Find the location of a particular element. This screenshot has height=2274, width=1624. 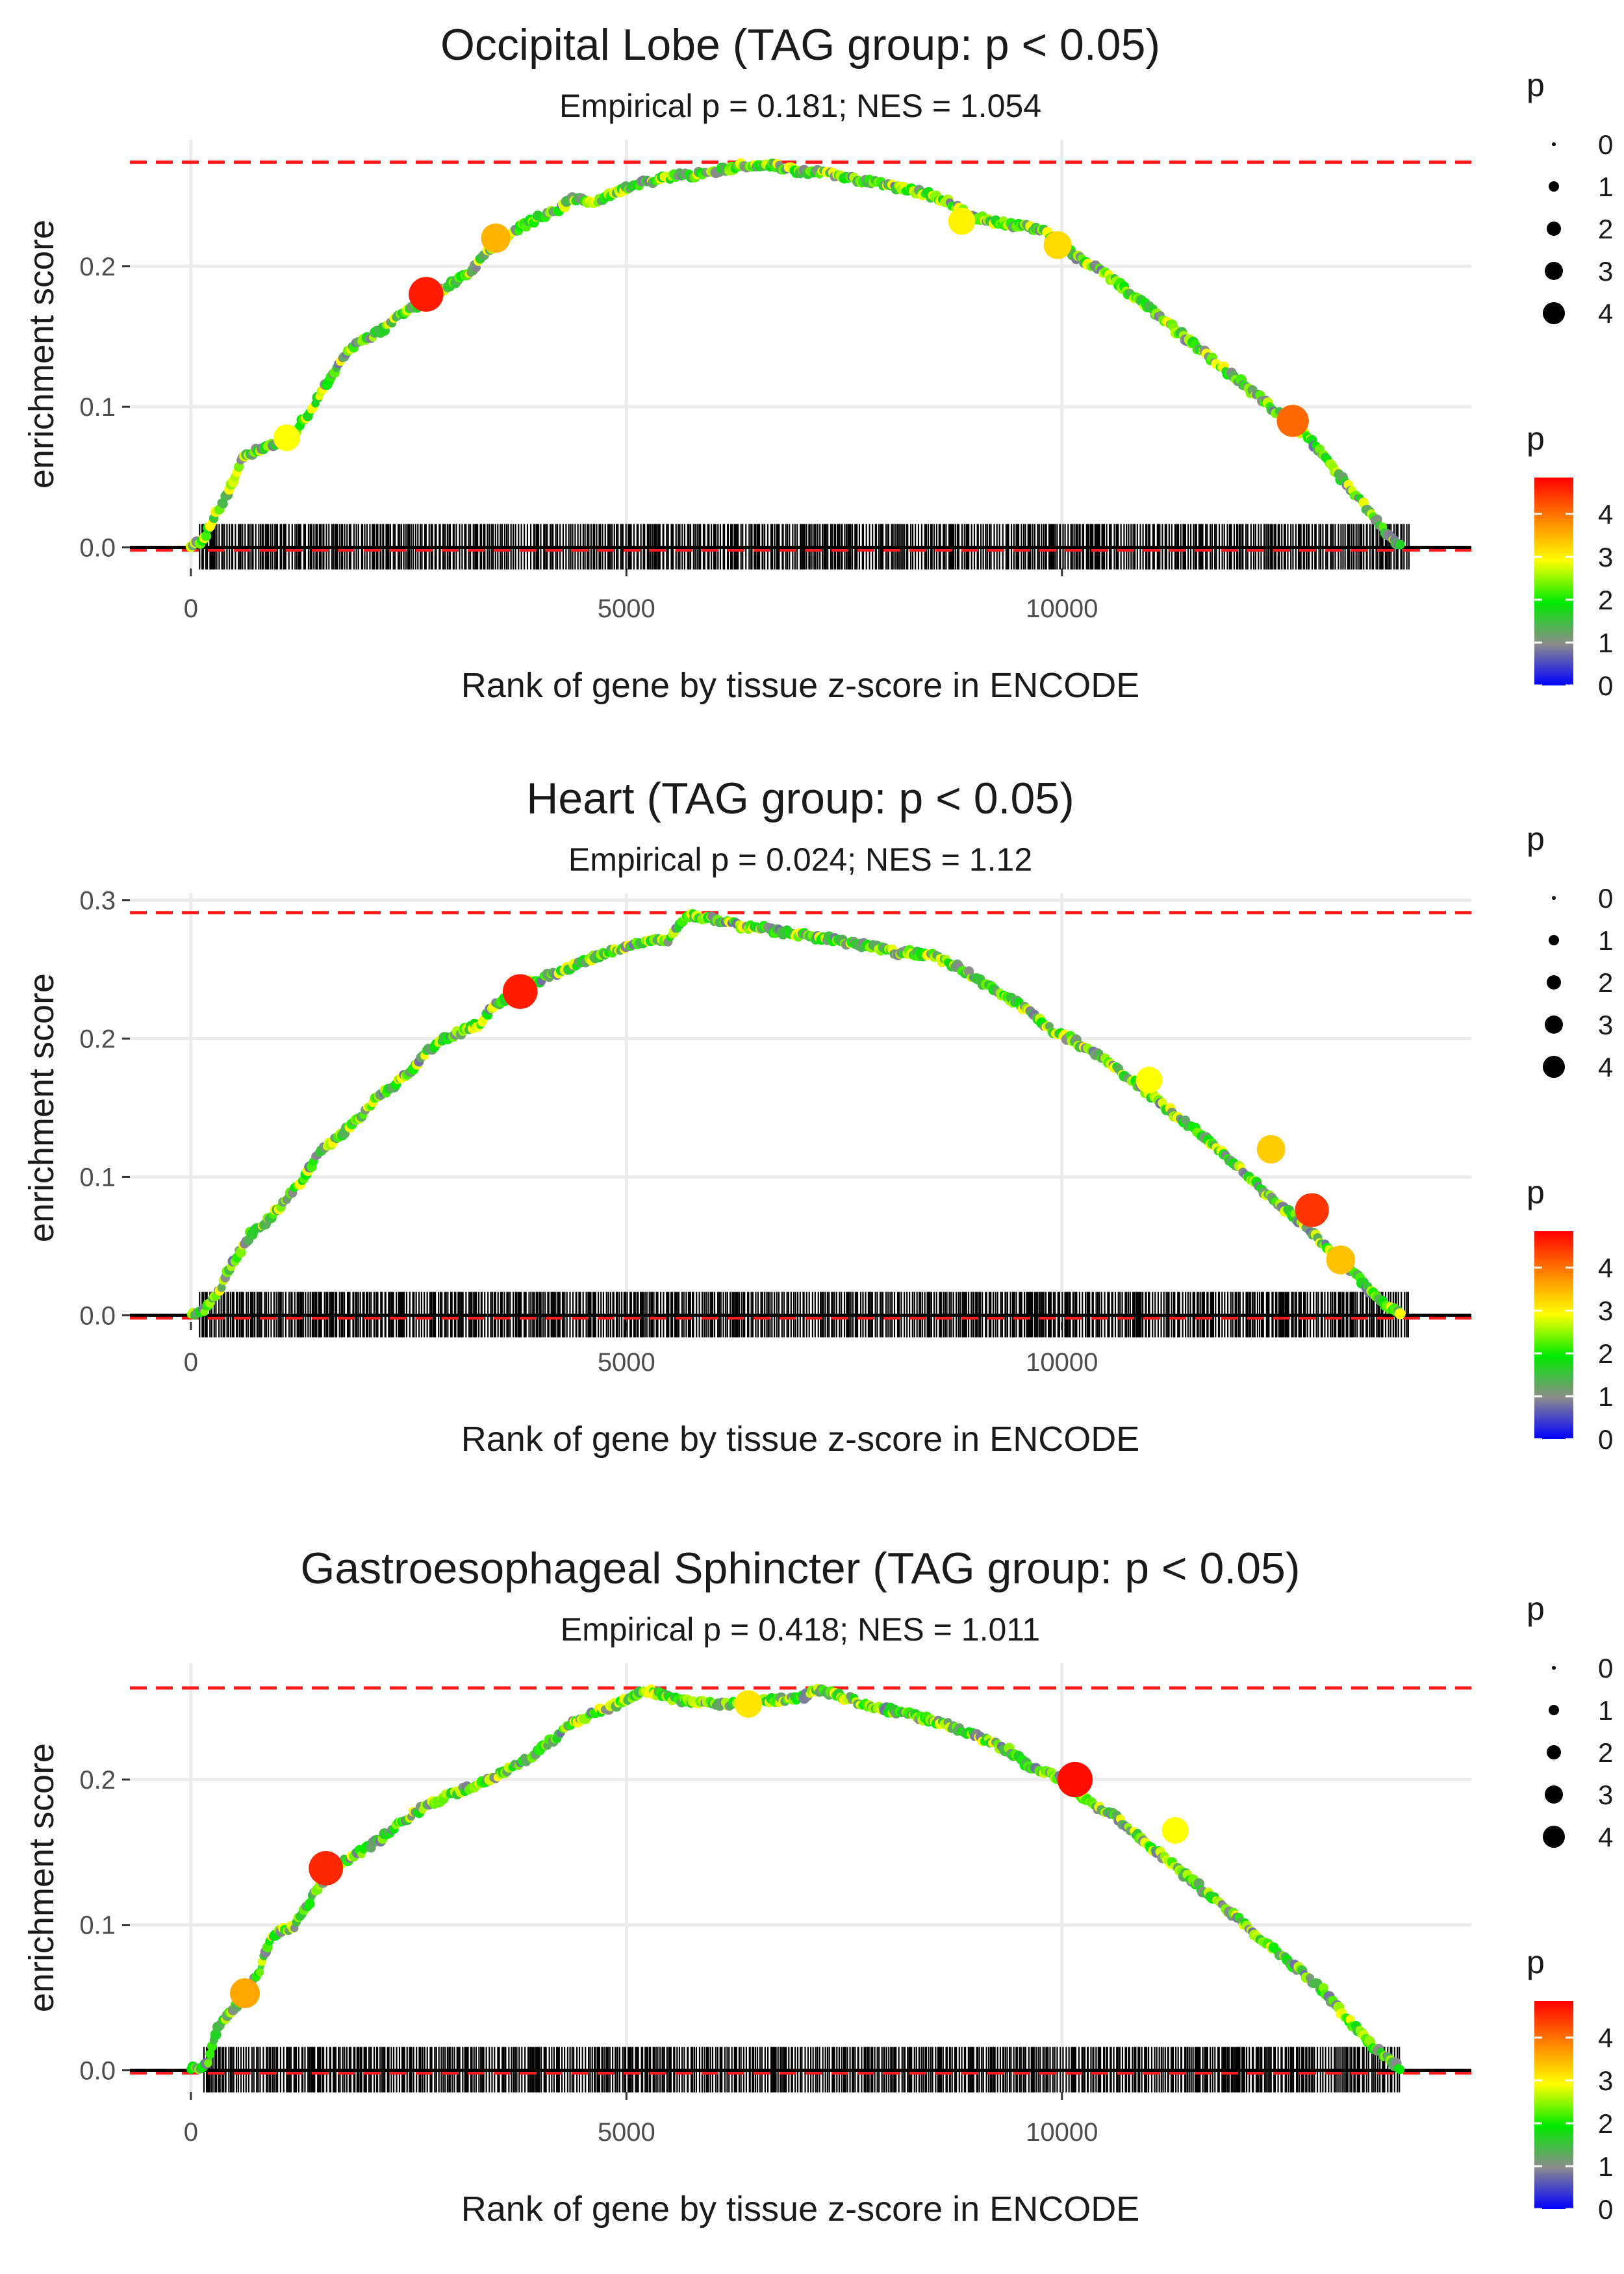

chart-subtitle: Empirical p = 0.418; NES = 1.011 is located at coordinates (800, 1629).